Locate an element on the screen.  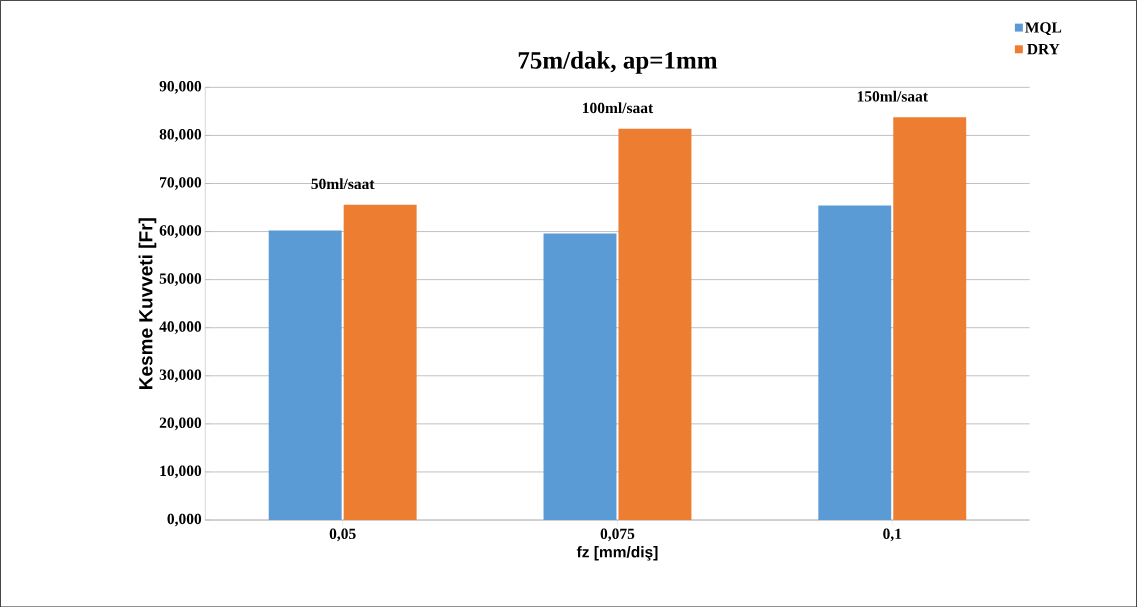
x-tick-label: 0,1 is located at coordinates (892, 535).